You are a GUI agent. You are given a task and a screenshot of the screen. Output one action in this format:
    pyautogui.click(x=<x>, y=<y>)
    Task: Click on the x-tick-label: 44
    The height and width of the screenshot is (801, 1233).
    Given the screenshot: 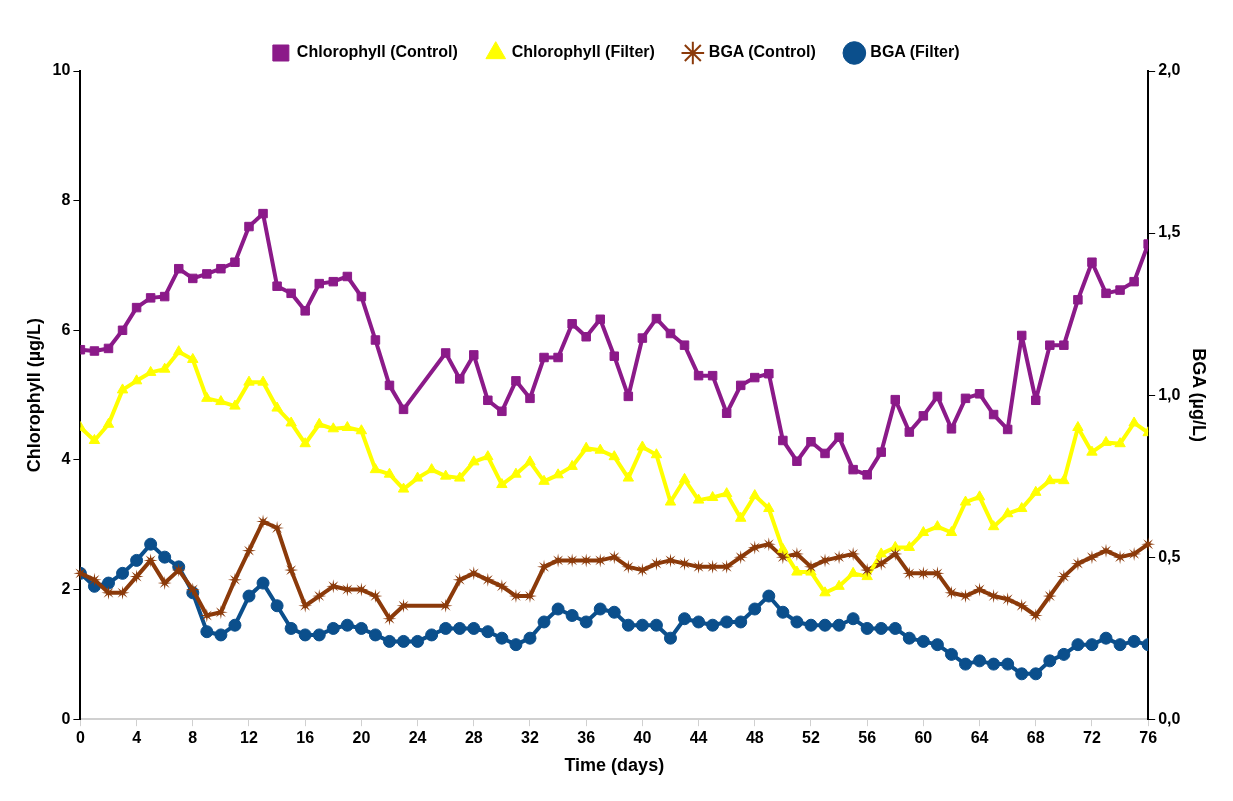 What is the action you would take?
    pyautogui.click(x=698, y=738)
    